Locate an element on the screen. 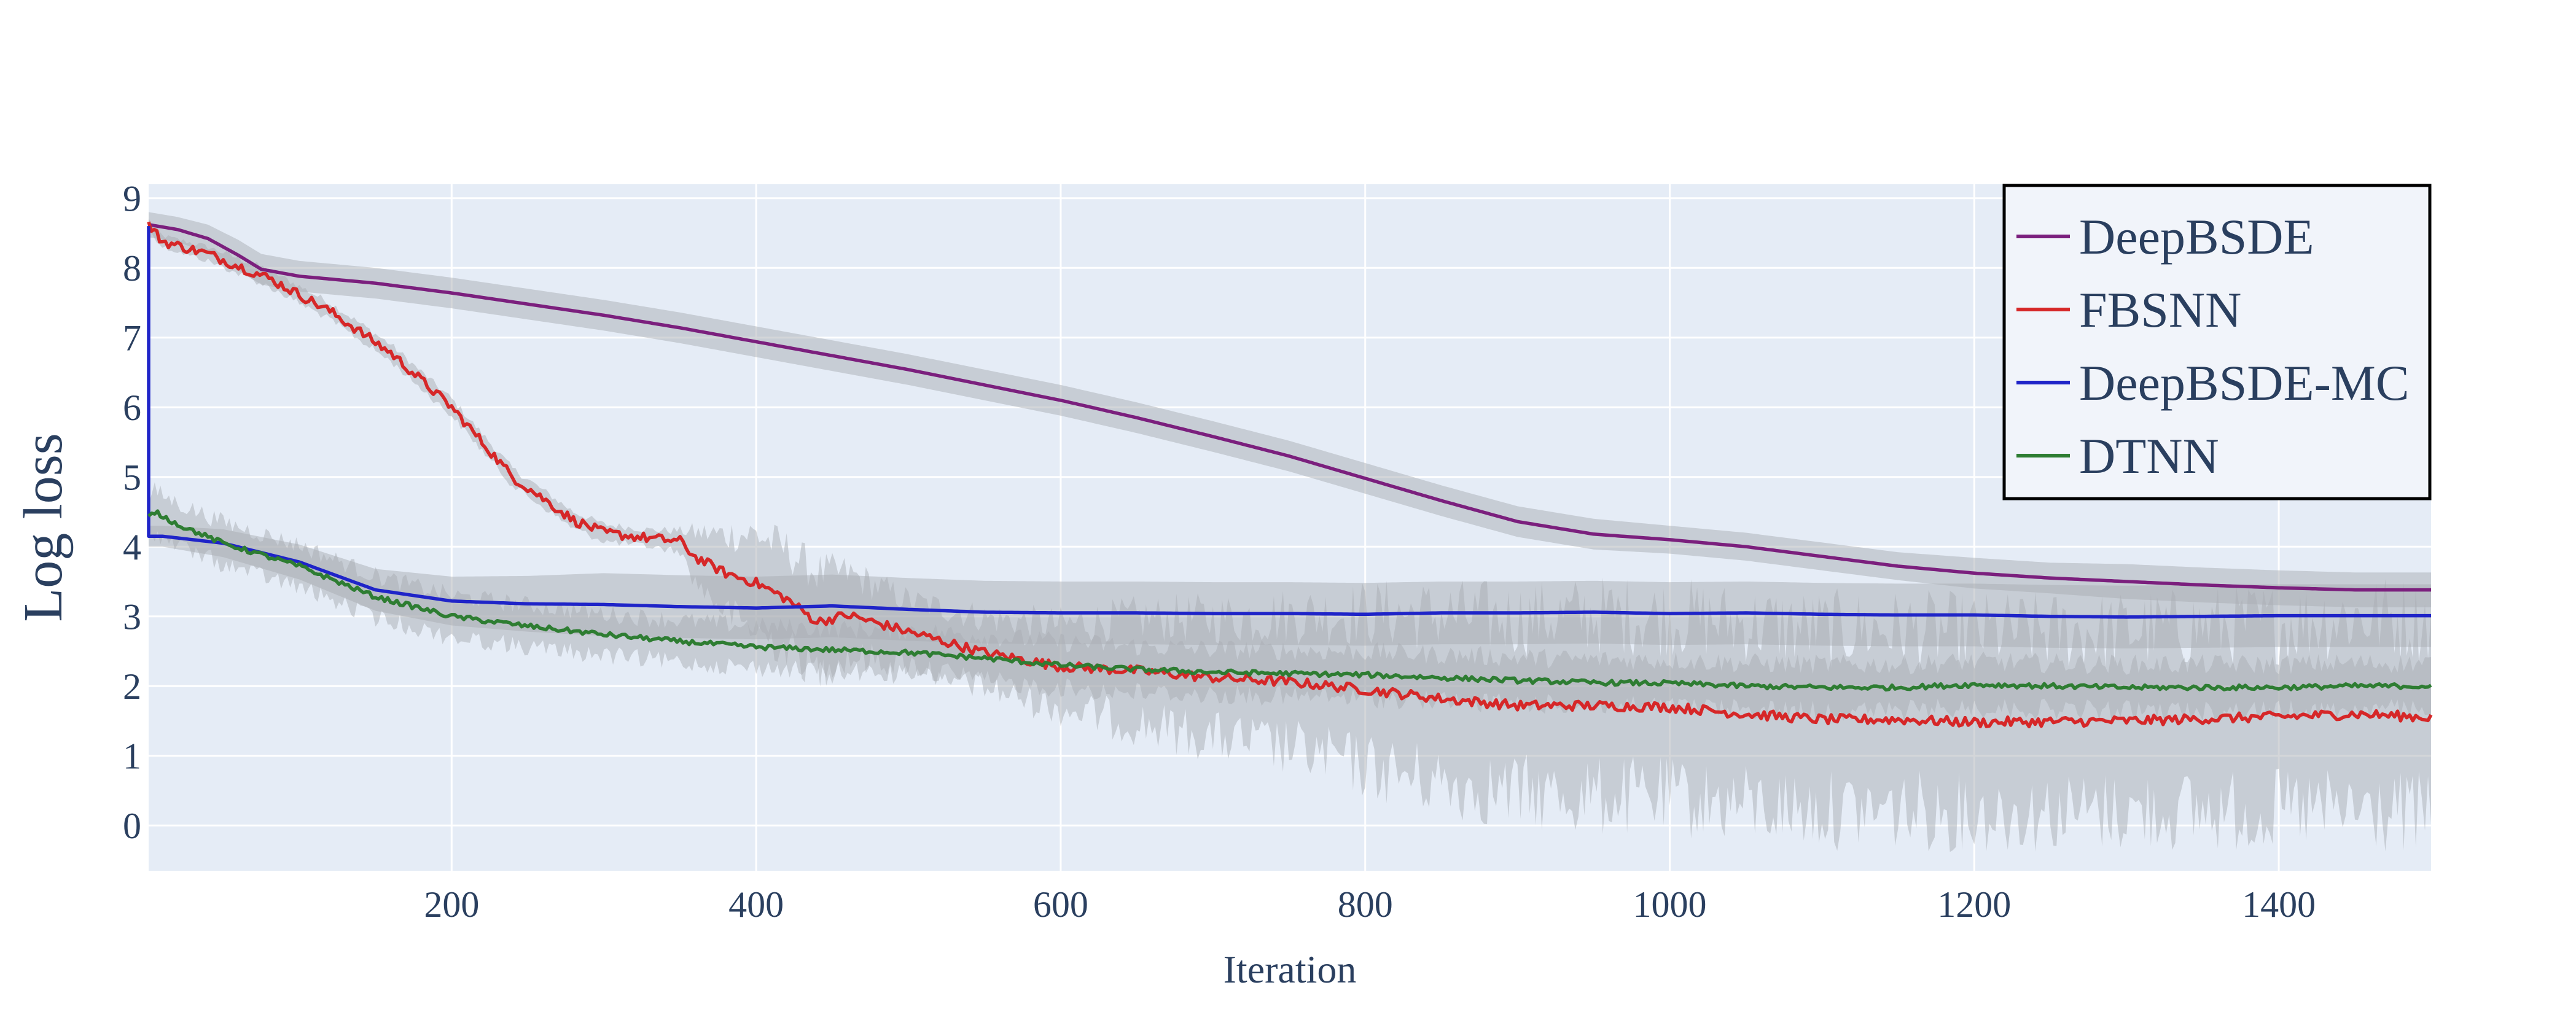  x-tick-label: 1000 is located at coordinates (1670, 904).